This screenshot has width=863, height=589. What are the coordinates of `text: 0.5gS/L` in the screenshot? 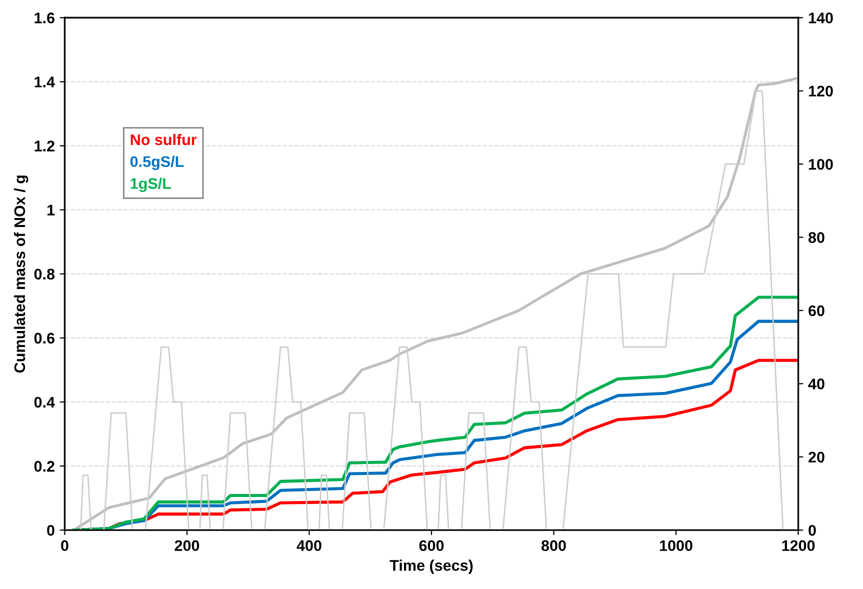 It's located at (157, 163).